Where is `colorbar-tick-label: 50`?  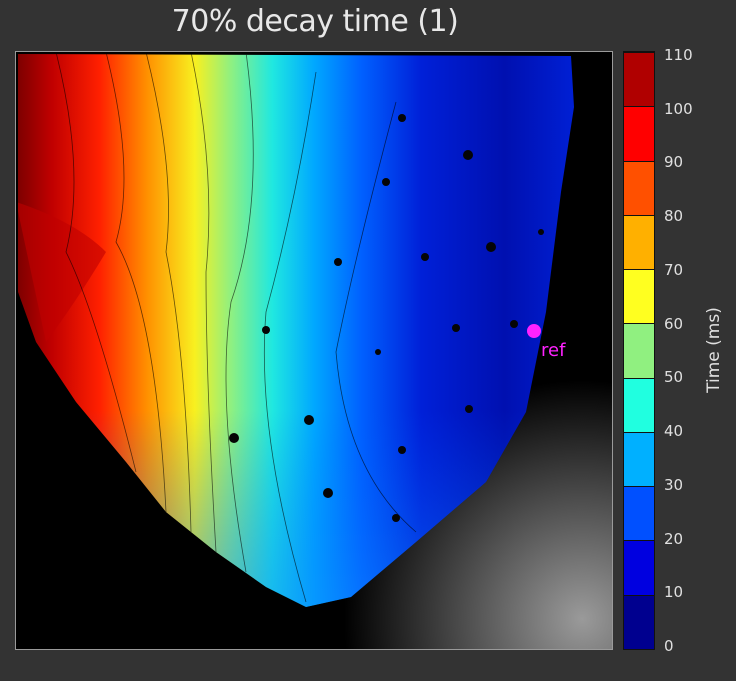 colorbar-tick-label: 50 is located at coordinates (674, 377).